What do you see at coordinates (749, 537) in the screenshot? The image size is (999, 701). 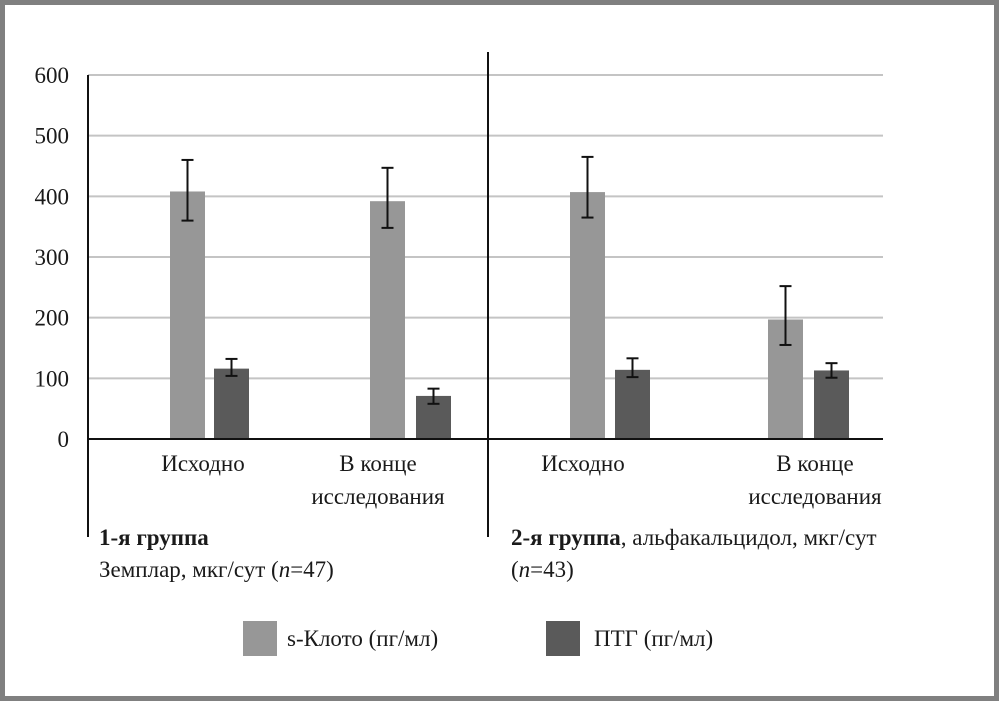 I see `group-label-rest: , альфакальцидол, мкг/сут` at bounding box center [749, 537].